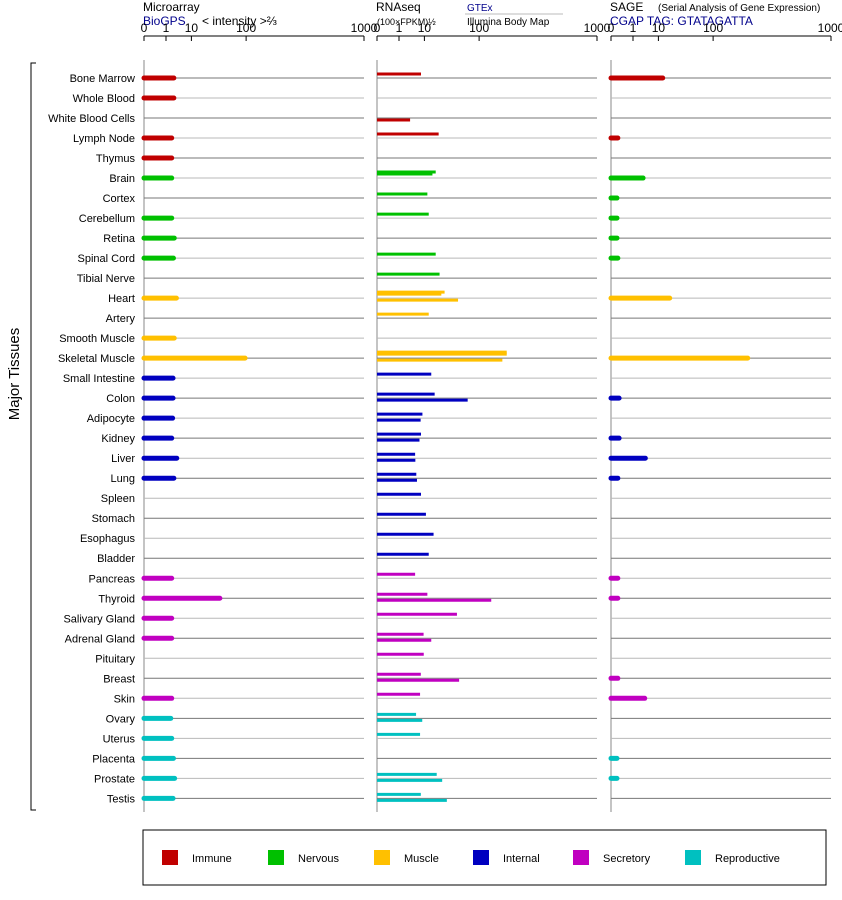 The image size is (842, 900). I want to click on tissue-label: Pituitary, so click(115, 659).